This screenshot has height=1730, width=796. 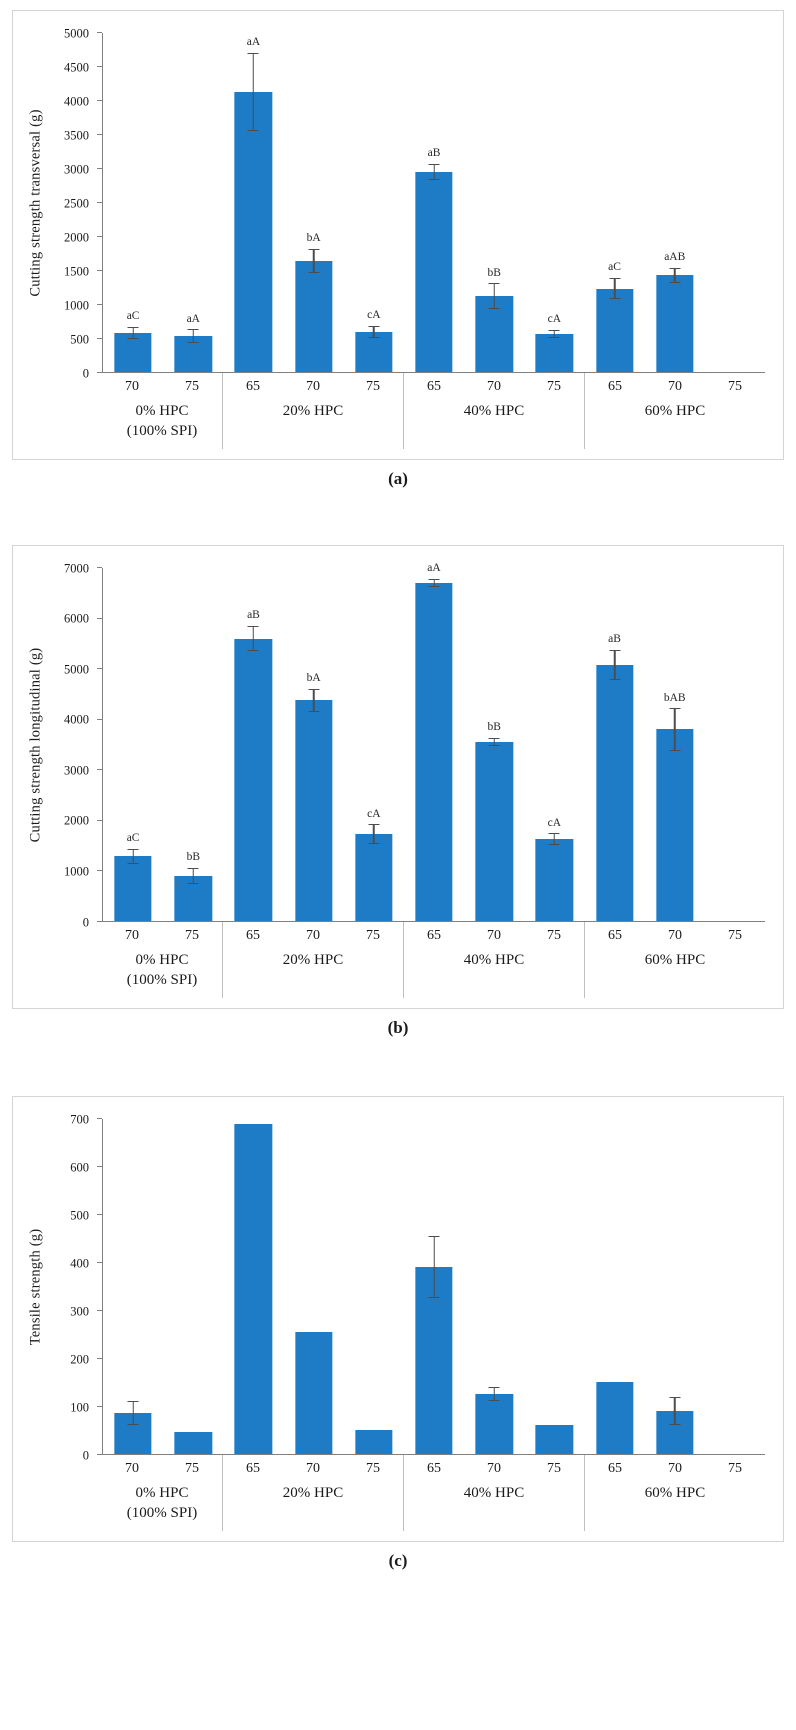 I want to click on significance-label: bB, so click(x=494, y=727).